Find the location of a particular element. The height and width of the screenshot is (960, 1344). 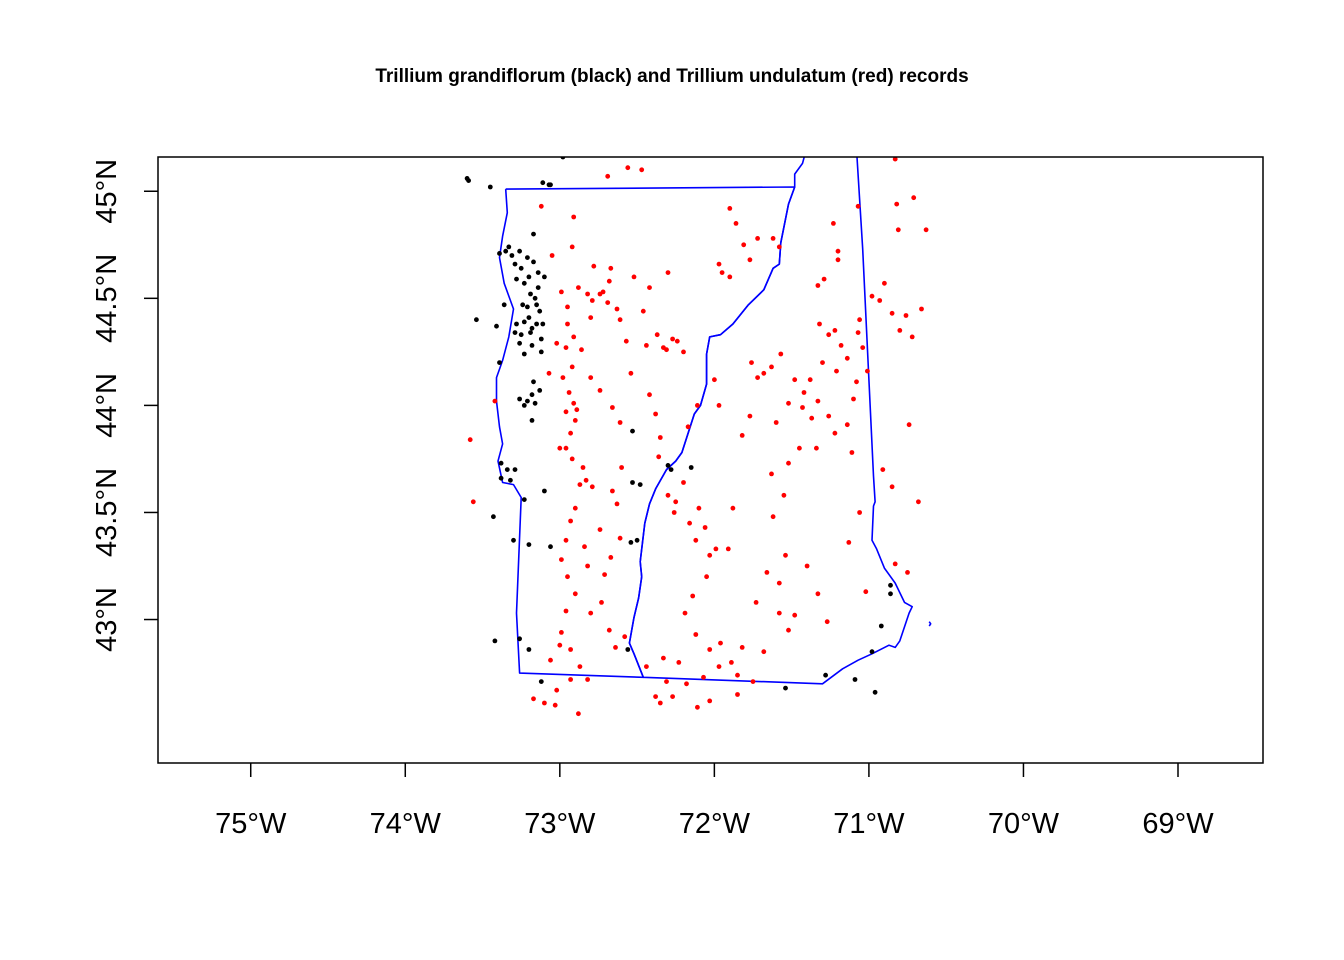

x-tick-label: 69°W is located at coordinates (1178, 824).